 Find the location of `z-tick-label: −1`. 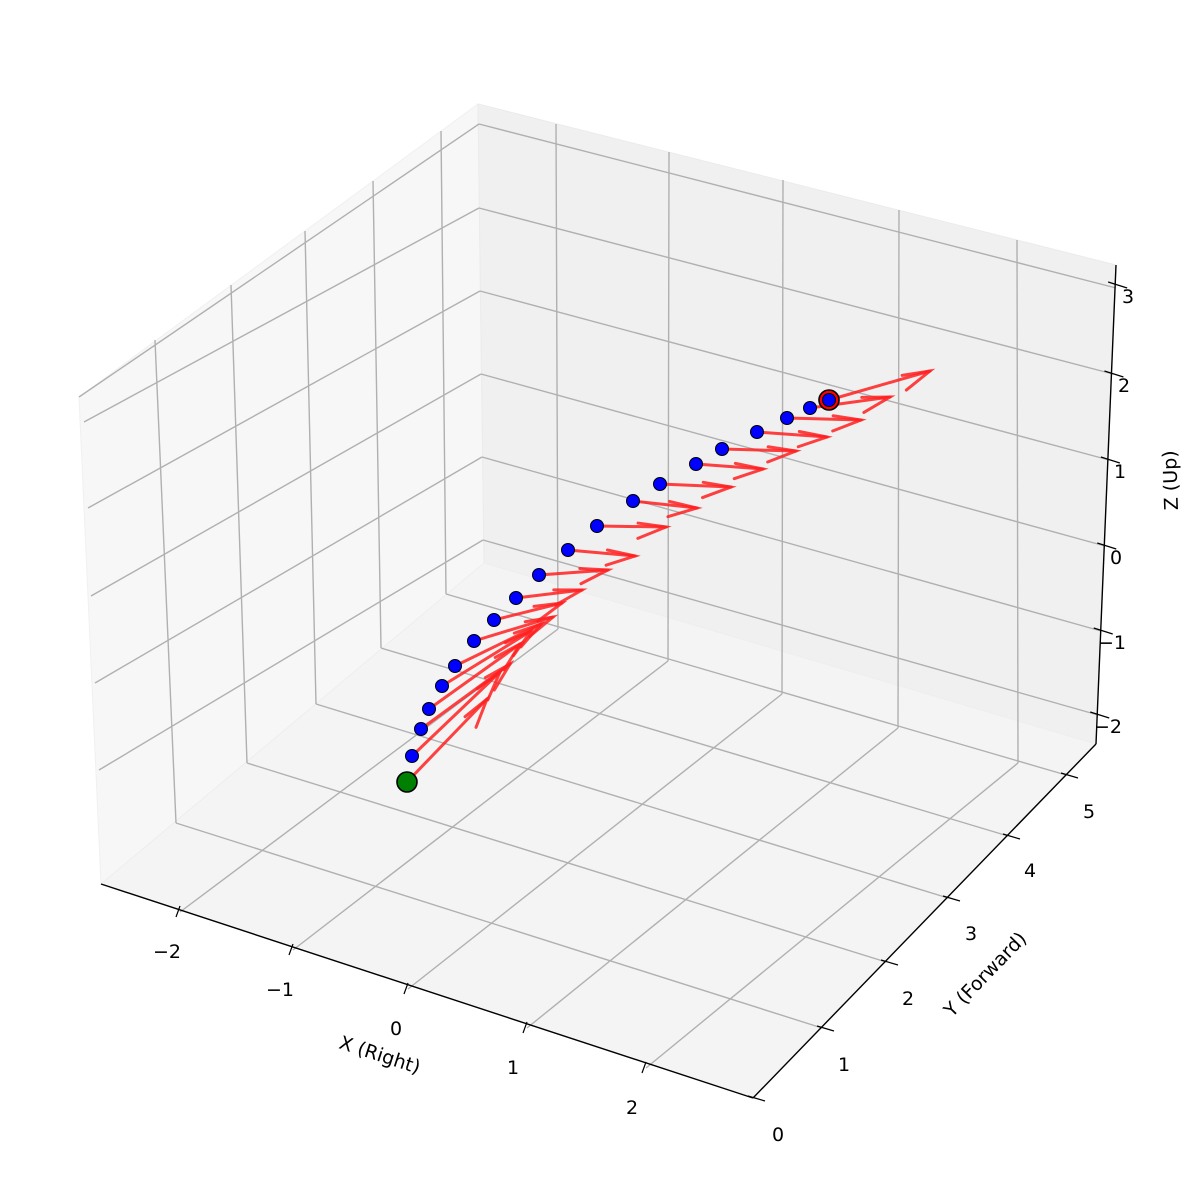

z-tick-label: −1 is located at coordinates (1112, 643).